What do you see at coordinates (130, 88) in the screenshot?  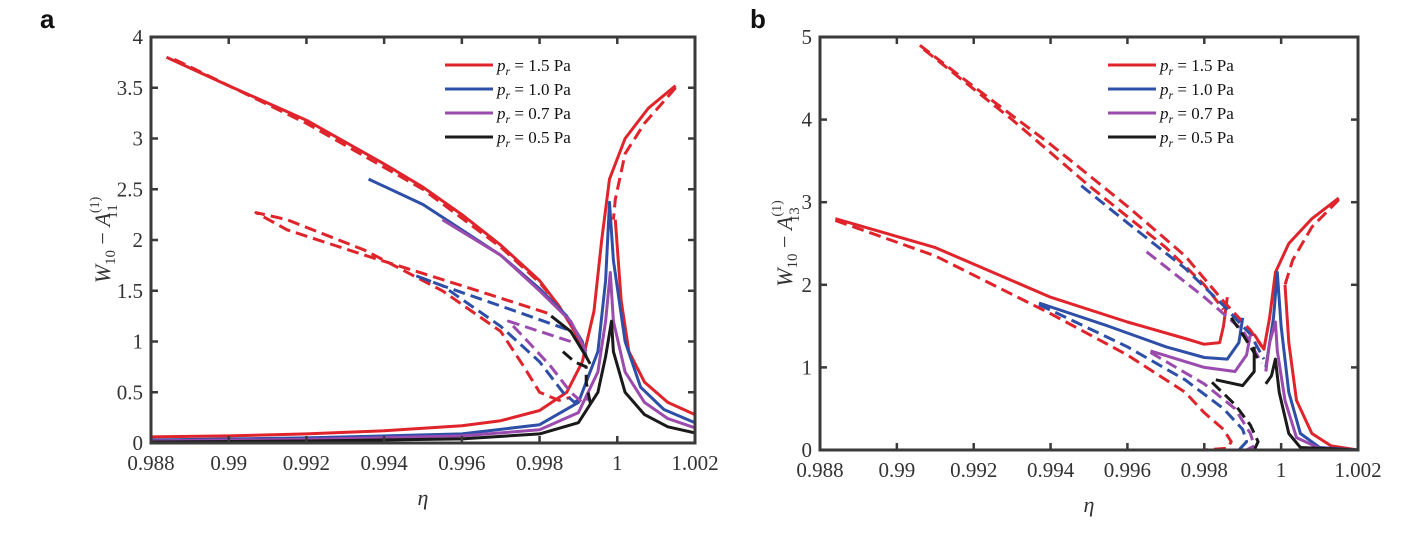 I see `y-tick-label: 3.5` at bounding box center [130, 88].